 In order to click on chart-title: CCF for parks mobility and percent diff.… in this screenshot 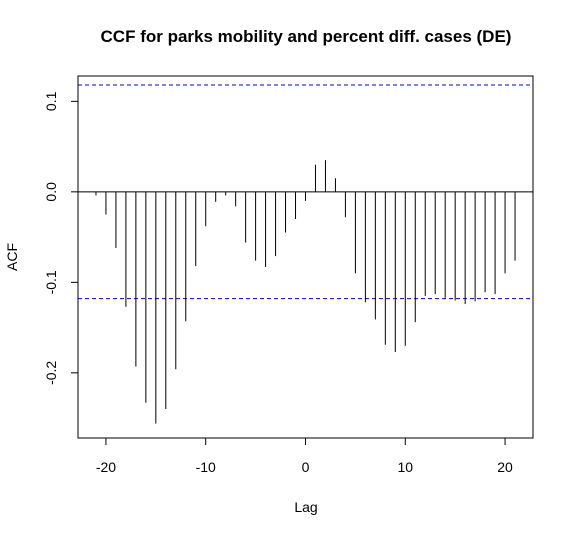, I will do `click(306, 36)`.